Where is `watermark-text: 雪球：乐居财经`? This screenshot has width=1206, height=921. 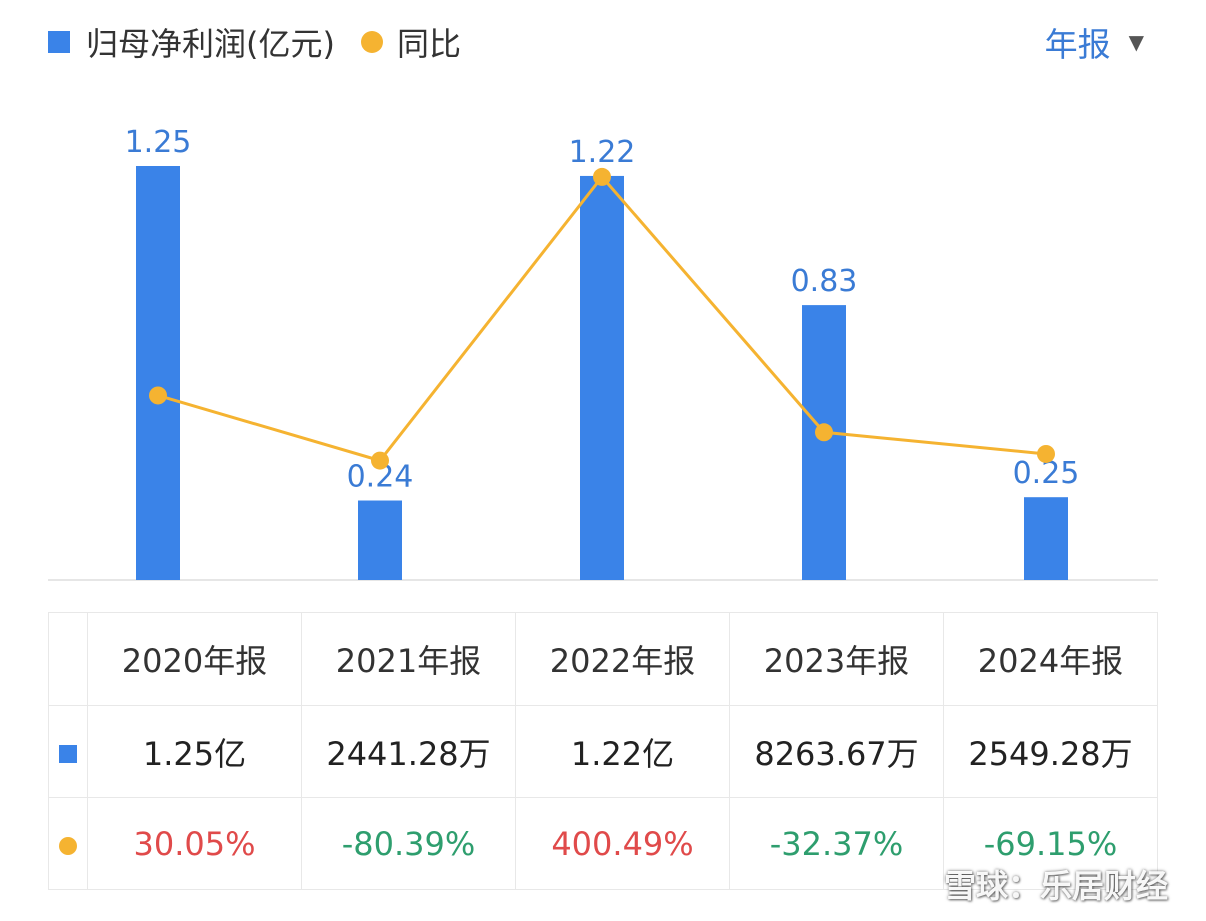
watermark-text: 雪球：乐居财经 is located at coordinates (1055, 886).